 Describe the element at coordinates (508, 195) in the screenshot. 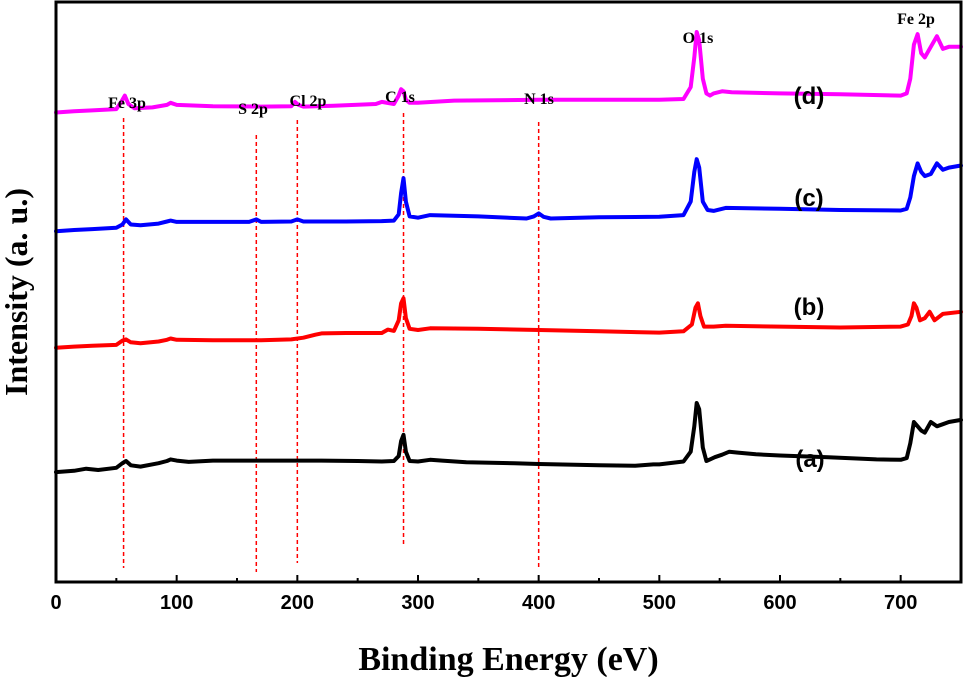

I see `series-line-c` at that location.